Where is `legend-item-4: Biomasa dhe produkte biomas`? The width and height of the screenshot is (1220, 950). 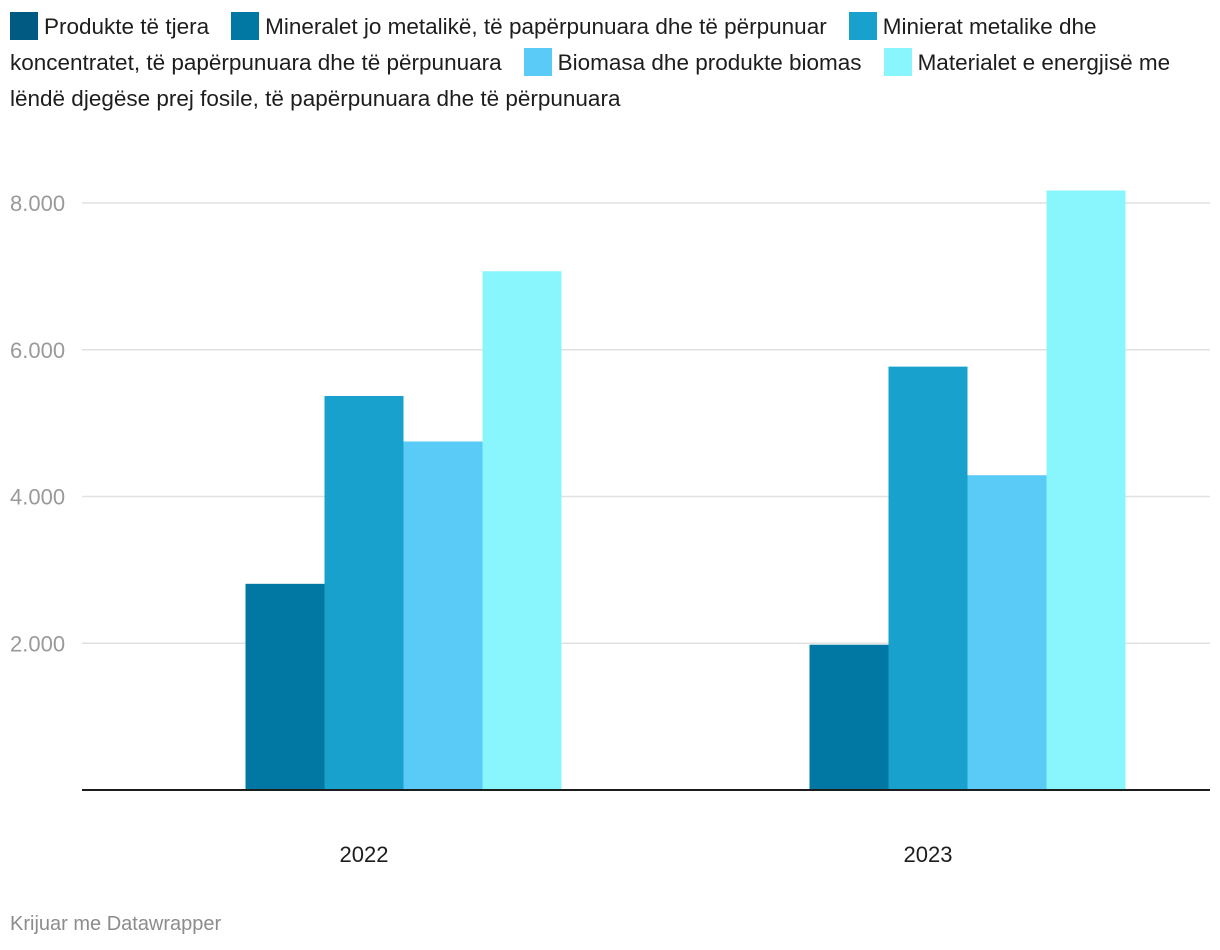 legend-item-4: Biomasa dhe produkte biomas is located at coordinates (692, 62).